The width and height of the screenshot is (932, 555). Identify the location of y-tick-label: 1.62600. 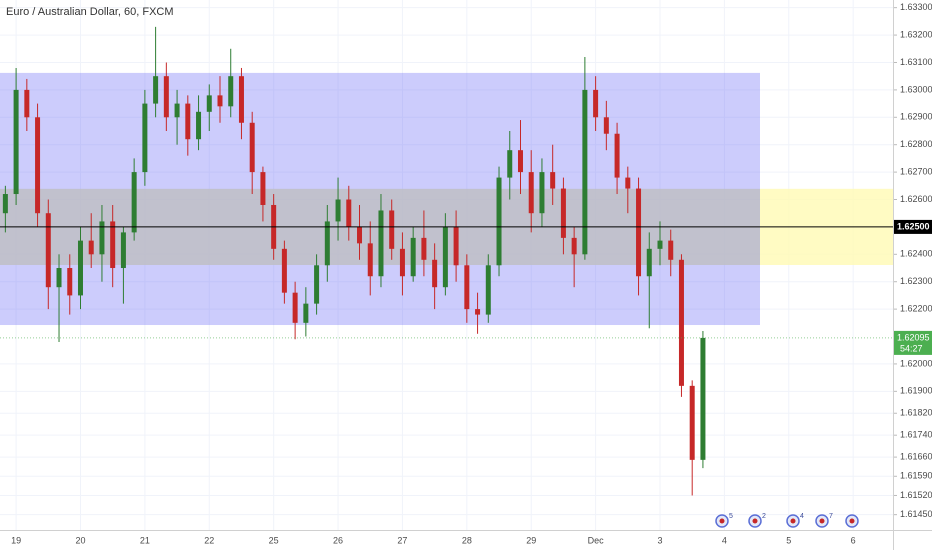
(916, 199).